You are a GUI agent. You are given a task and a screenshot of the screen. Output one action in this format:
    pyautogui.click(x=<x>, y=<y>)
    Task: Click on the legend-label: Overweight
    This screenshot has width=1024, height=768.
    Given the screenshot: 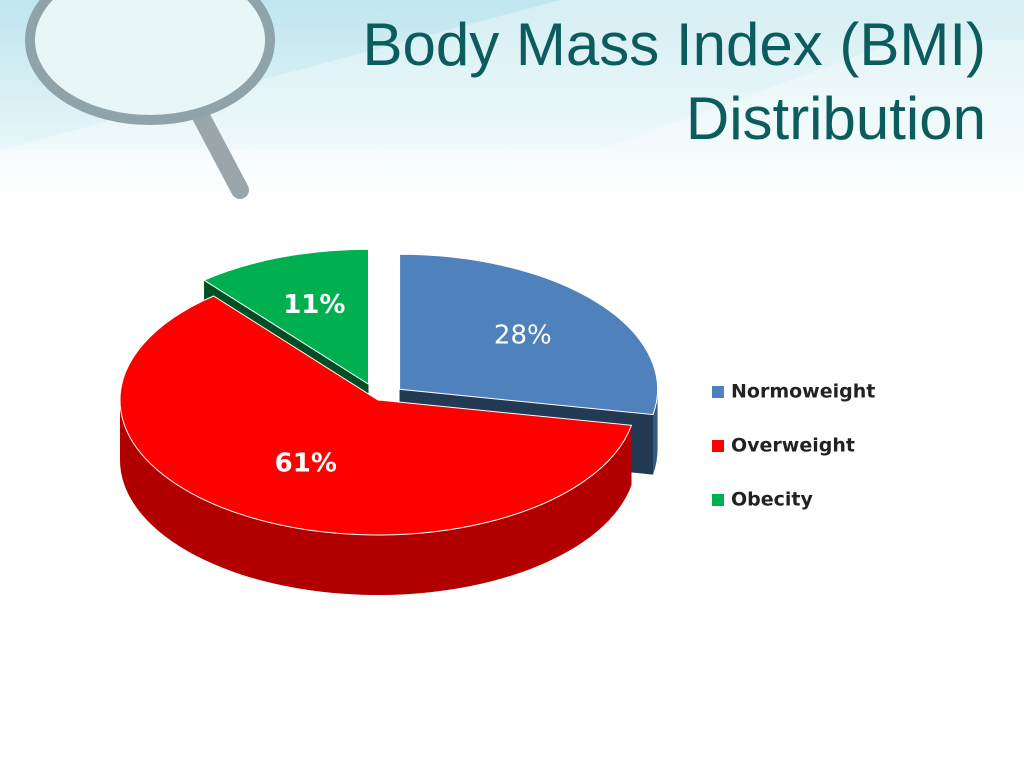 What is the action you would take?
    pyautogui.click(x=793, y=446)
    